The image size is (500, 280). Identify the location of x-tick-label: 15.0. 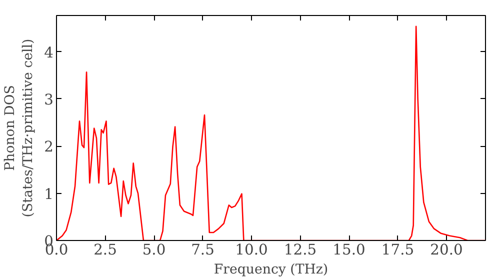
(349, 250).